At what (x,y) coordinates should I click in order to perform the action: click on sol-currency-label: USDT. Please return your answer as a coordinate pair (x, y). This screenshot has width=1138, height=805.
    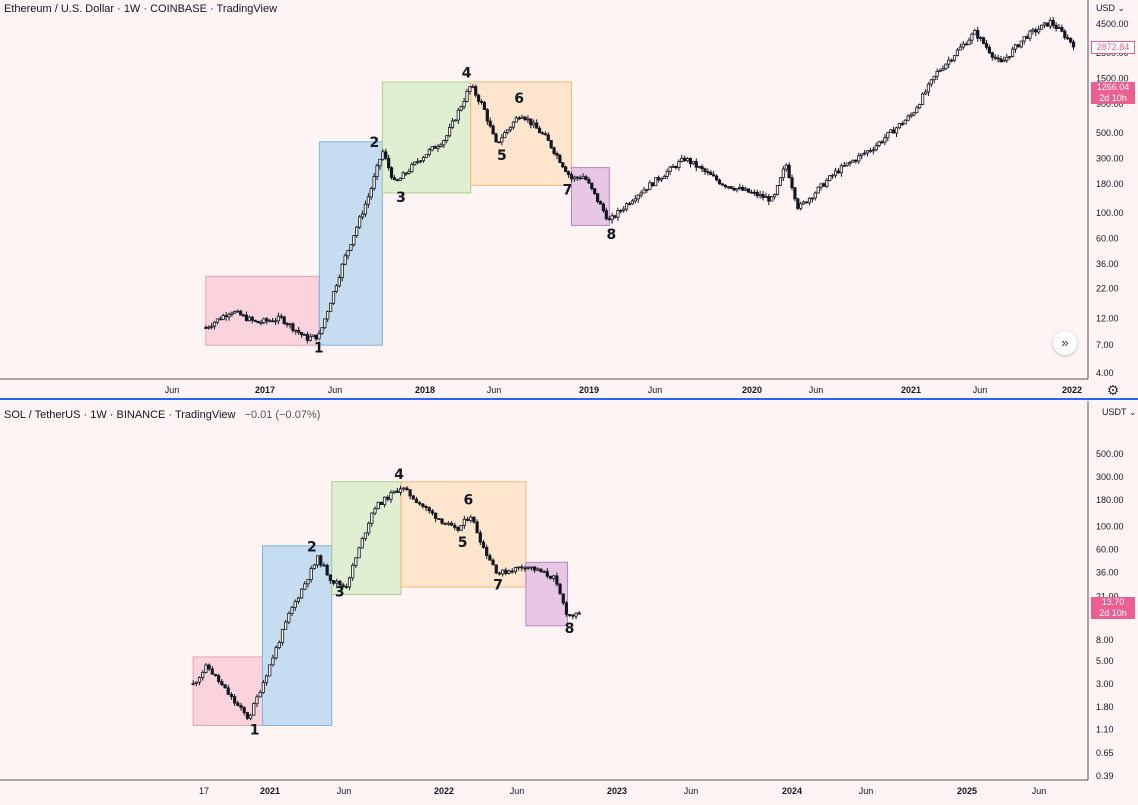
    Looking at the image, I should click on (1114, 412).